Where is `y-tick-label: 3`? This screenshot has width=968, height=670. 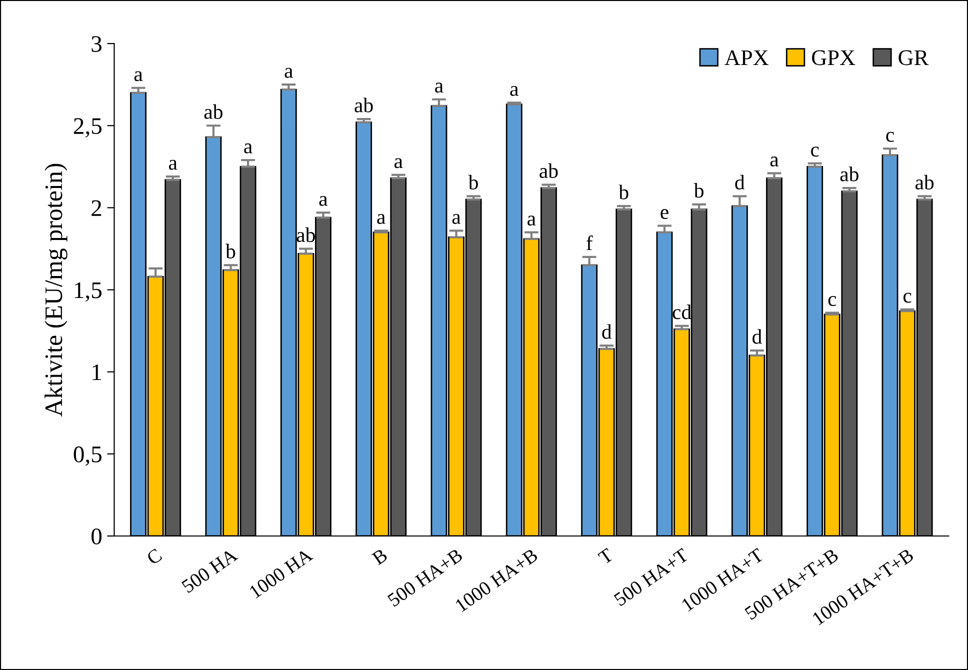 y-tick-label: 3 is located at coordinates (97, 44).